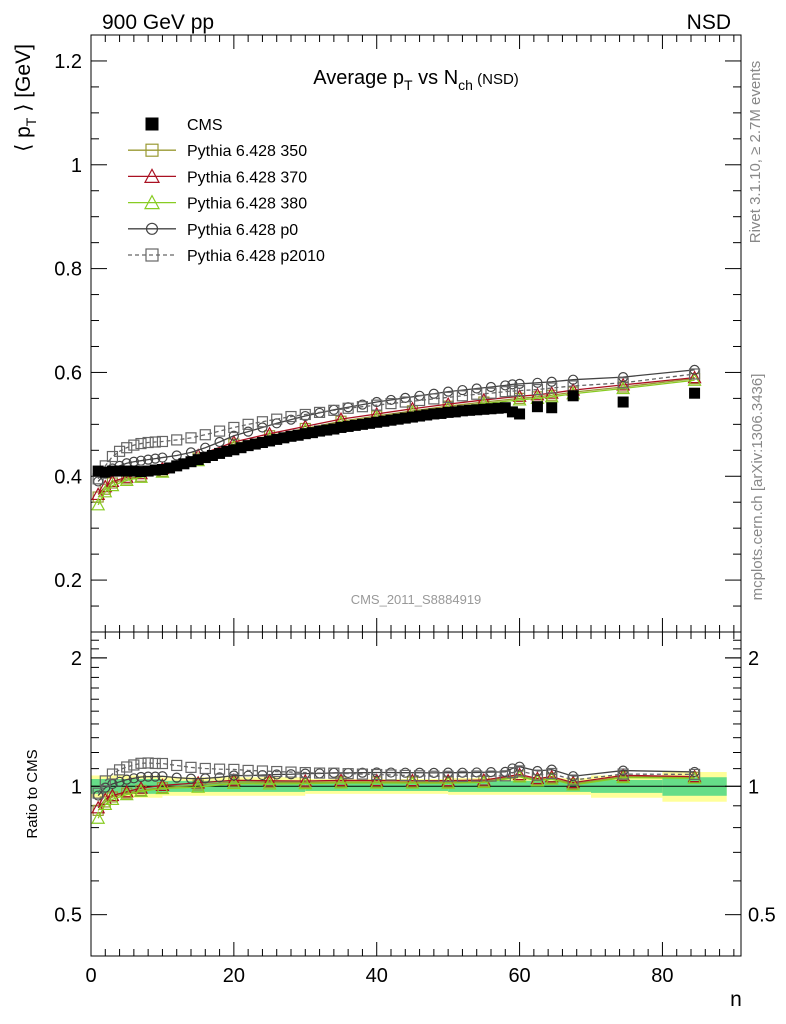 The height and width of the screenshot is (1024, 786). What do you see at coordinates (416, 599) in the screenshot?
I see `analysis-watermark: CMS_2011_S8884919` at bounding box center [416, 599].